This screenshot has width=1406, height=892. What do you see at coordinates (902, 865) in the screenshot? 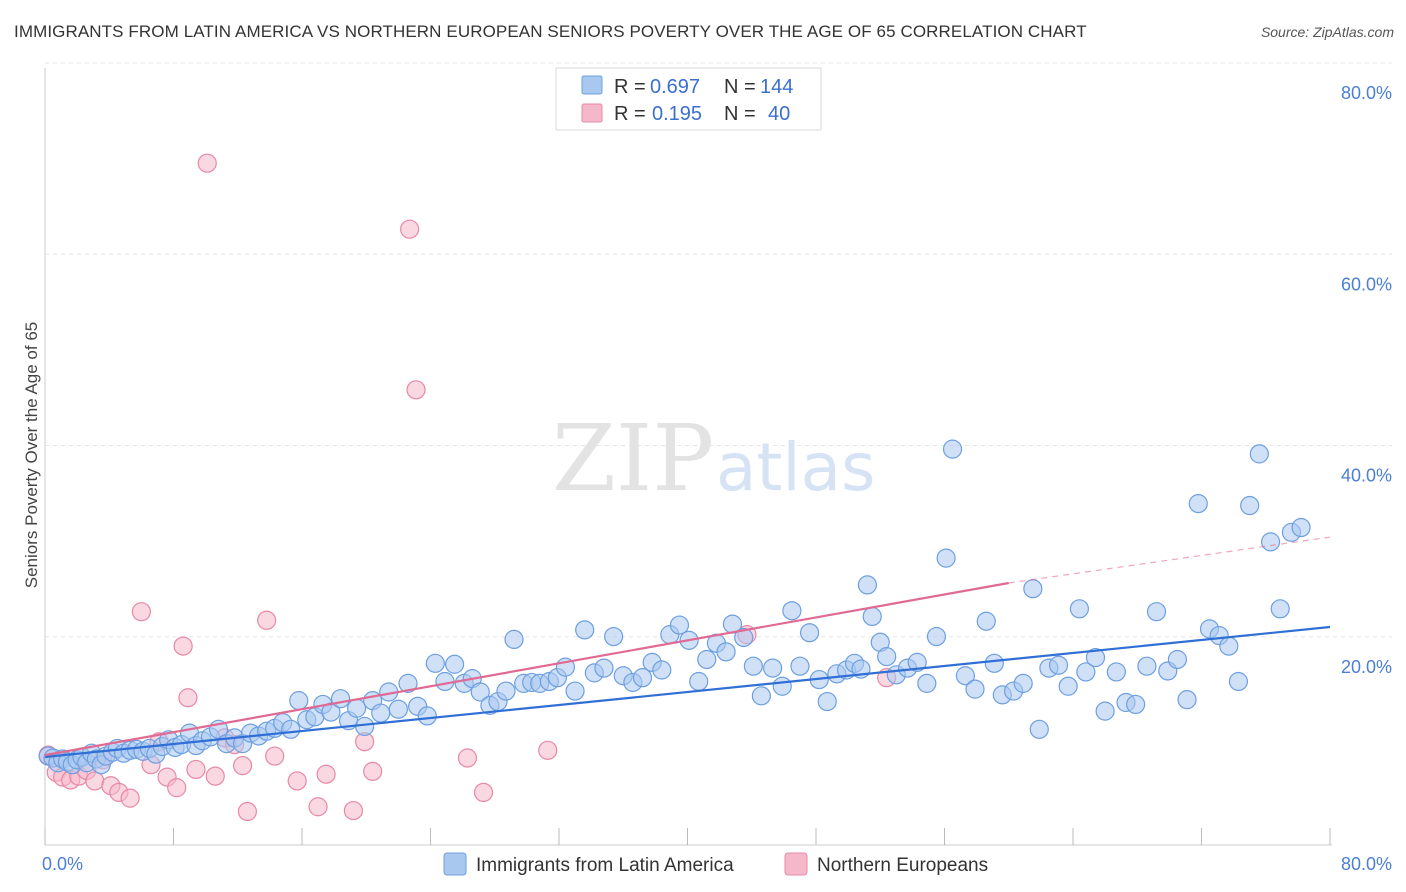
I see `bottom-legend-label-northern-europeans: Northern Europeans` at bounding box center [902, 865].